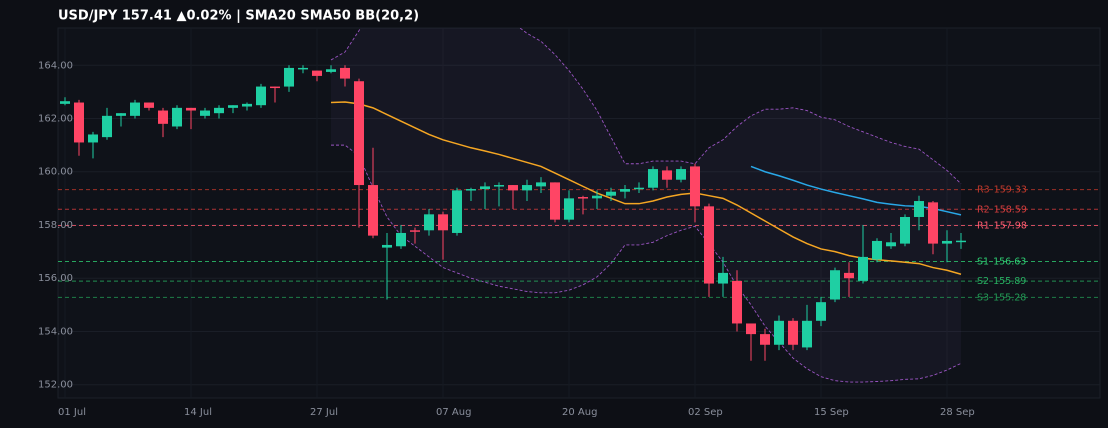 This screenshot has height=428, width=1108. I want to click on x-tick-label: 07 Aug, so click(453, 412).